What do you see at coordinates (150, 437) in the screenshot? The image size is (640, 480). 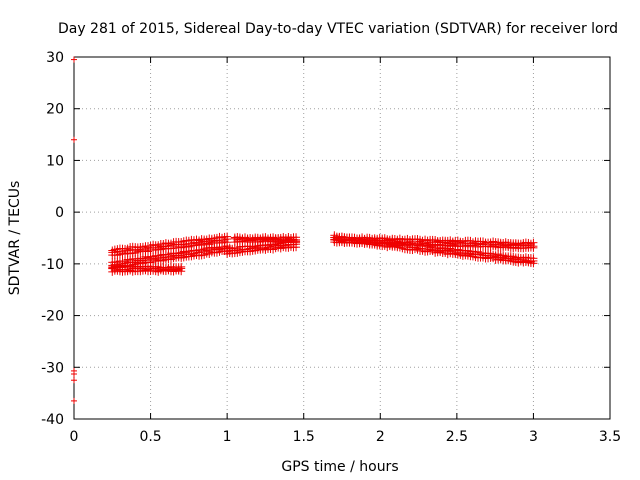 I see `x-tick-label: 0.5` at bounding box center [150, 437].